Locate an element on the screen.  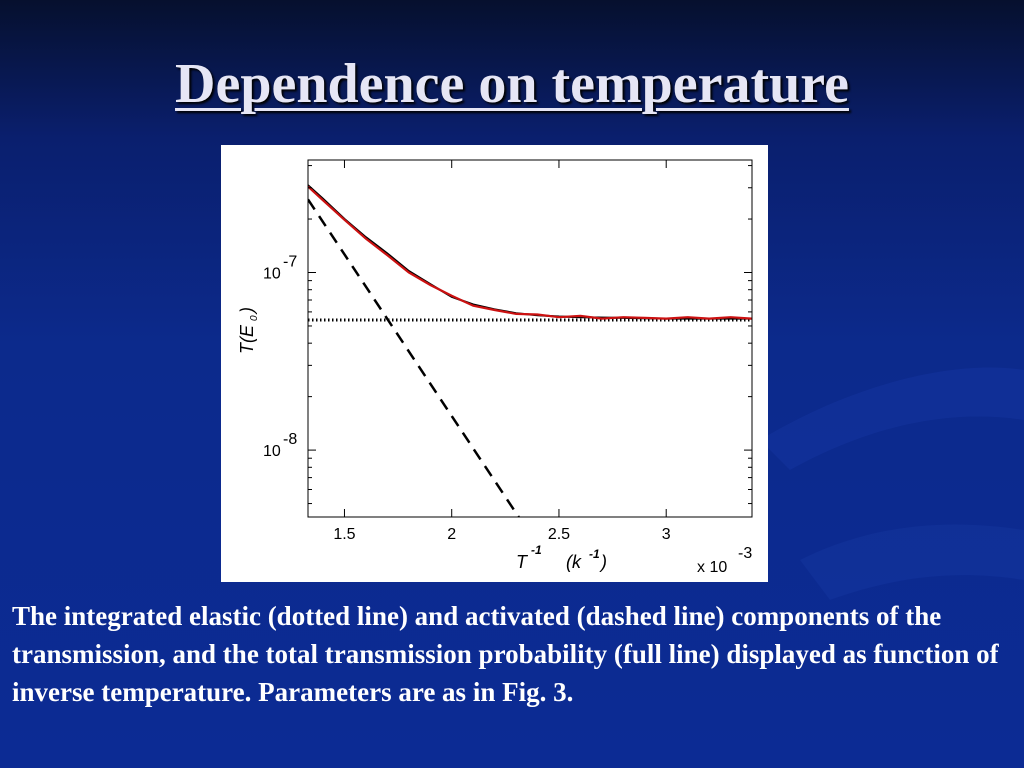
x-tick-label: 3 is located at coordinates (666, 534).